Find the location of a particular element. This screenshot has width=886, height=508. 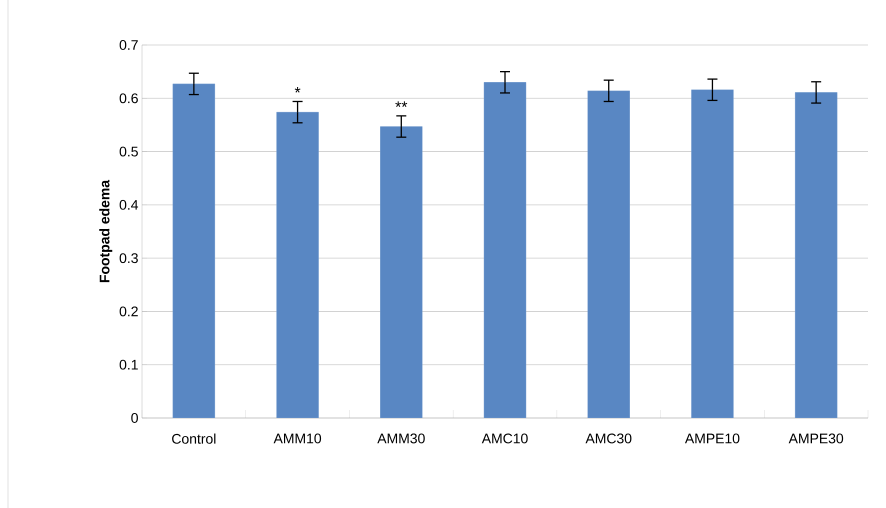

y-tick-label: 0.5 is located at coordinates (129, 151).